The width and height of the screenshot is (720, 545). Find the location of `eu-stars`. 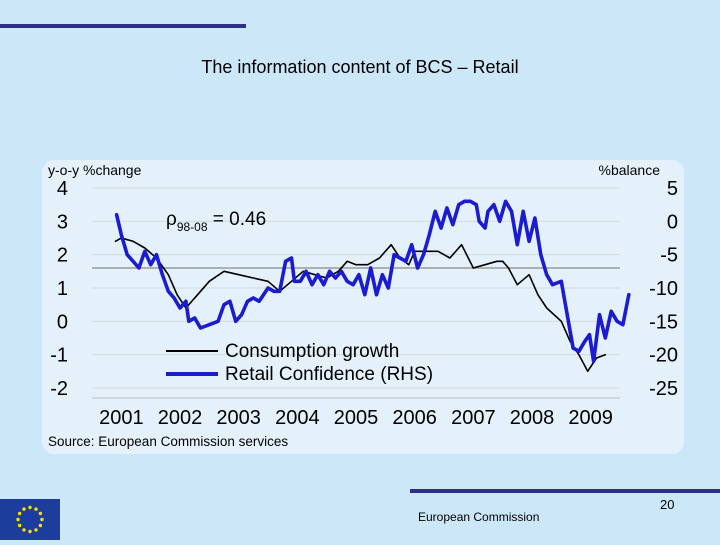

eu-stars is located at coordinates (30, 519).